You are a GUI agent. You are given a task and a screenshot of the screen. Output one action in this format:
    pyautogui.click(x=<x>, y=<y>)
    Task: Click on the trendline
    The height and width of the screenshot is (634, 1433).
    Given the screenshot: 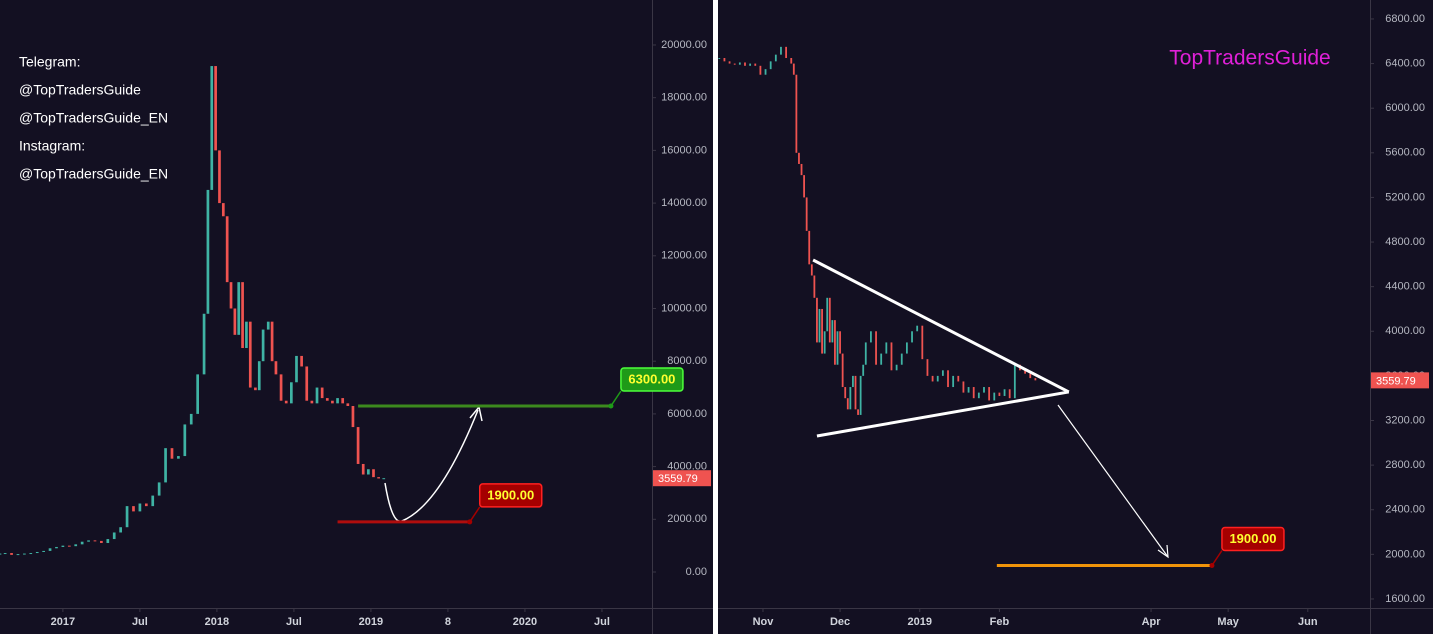 What is the action you would take?
    pyautogui.click(x=941, y=326)
    